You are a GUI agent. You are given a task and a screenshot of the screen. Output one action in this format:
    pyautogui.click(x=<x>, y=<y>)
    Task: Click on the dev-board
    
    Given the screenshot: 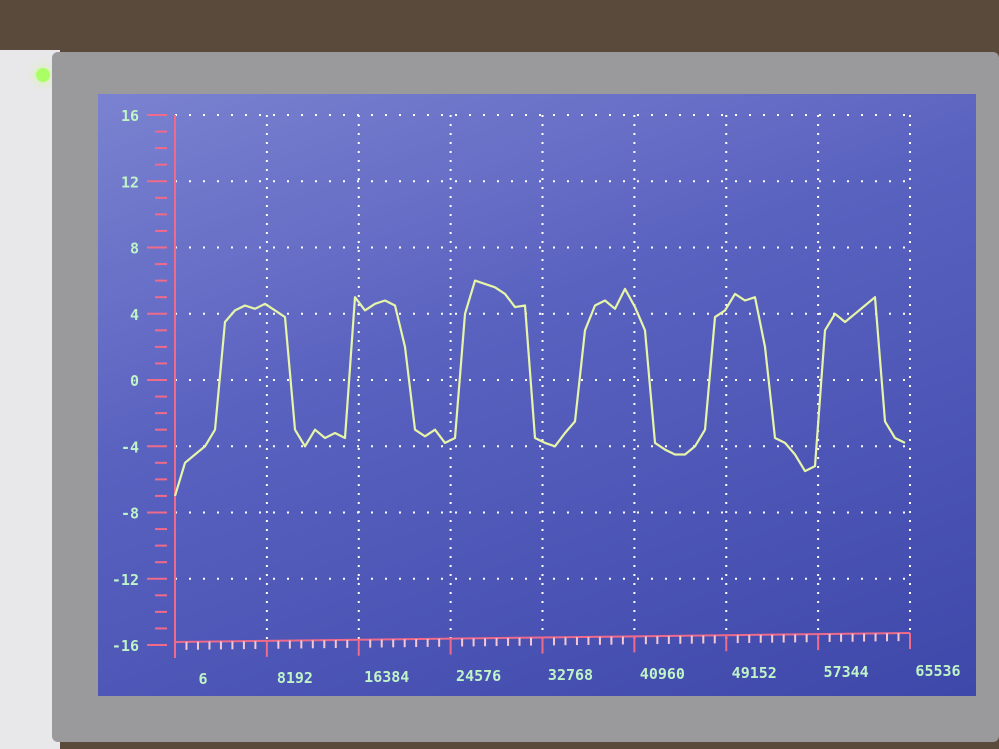 What is the action you would take?
    pyautogui.click(x=30, y=399)
    